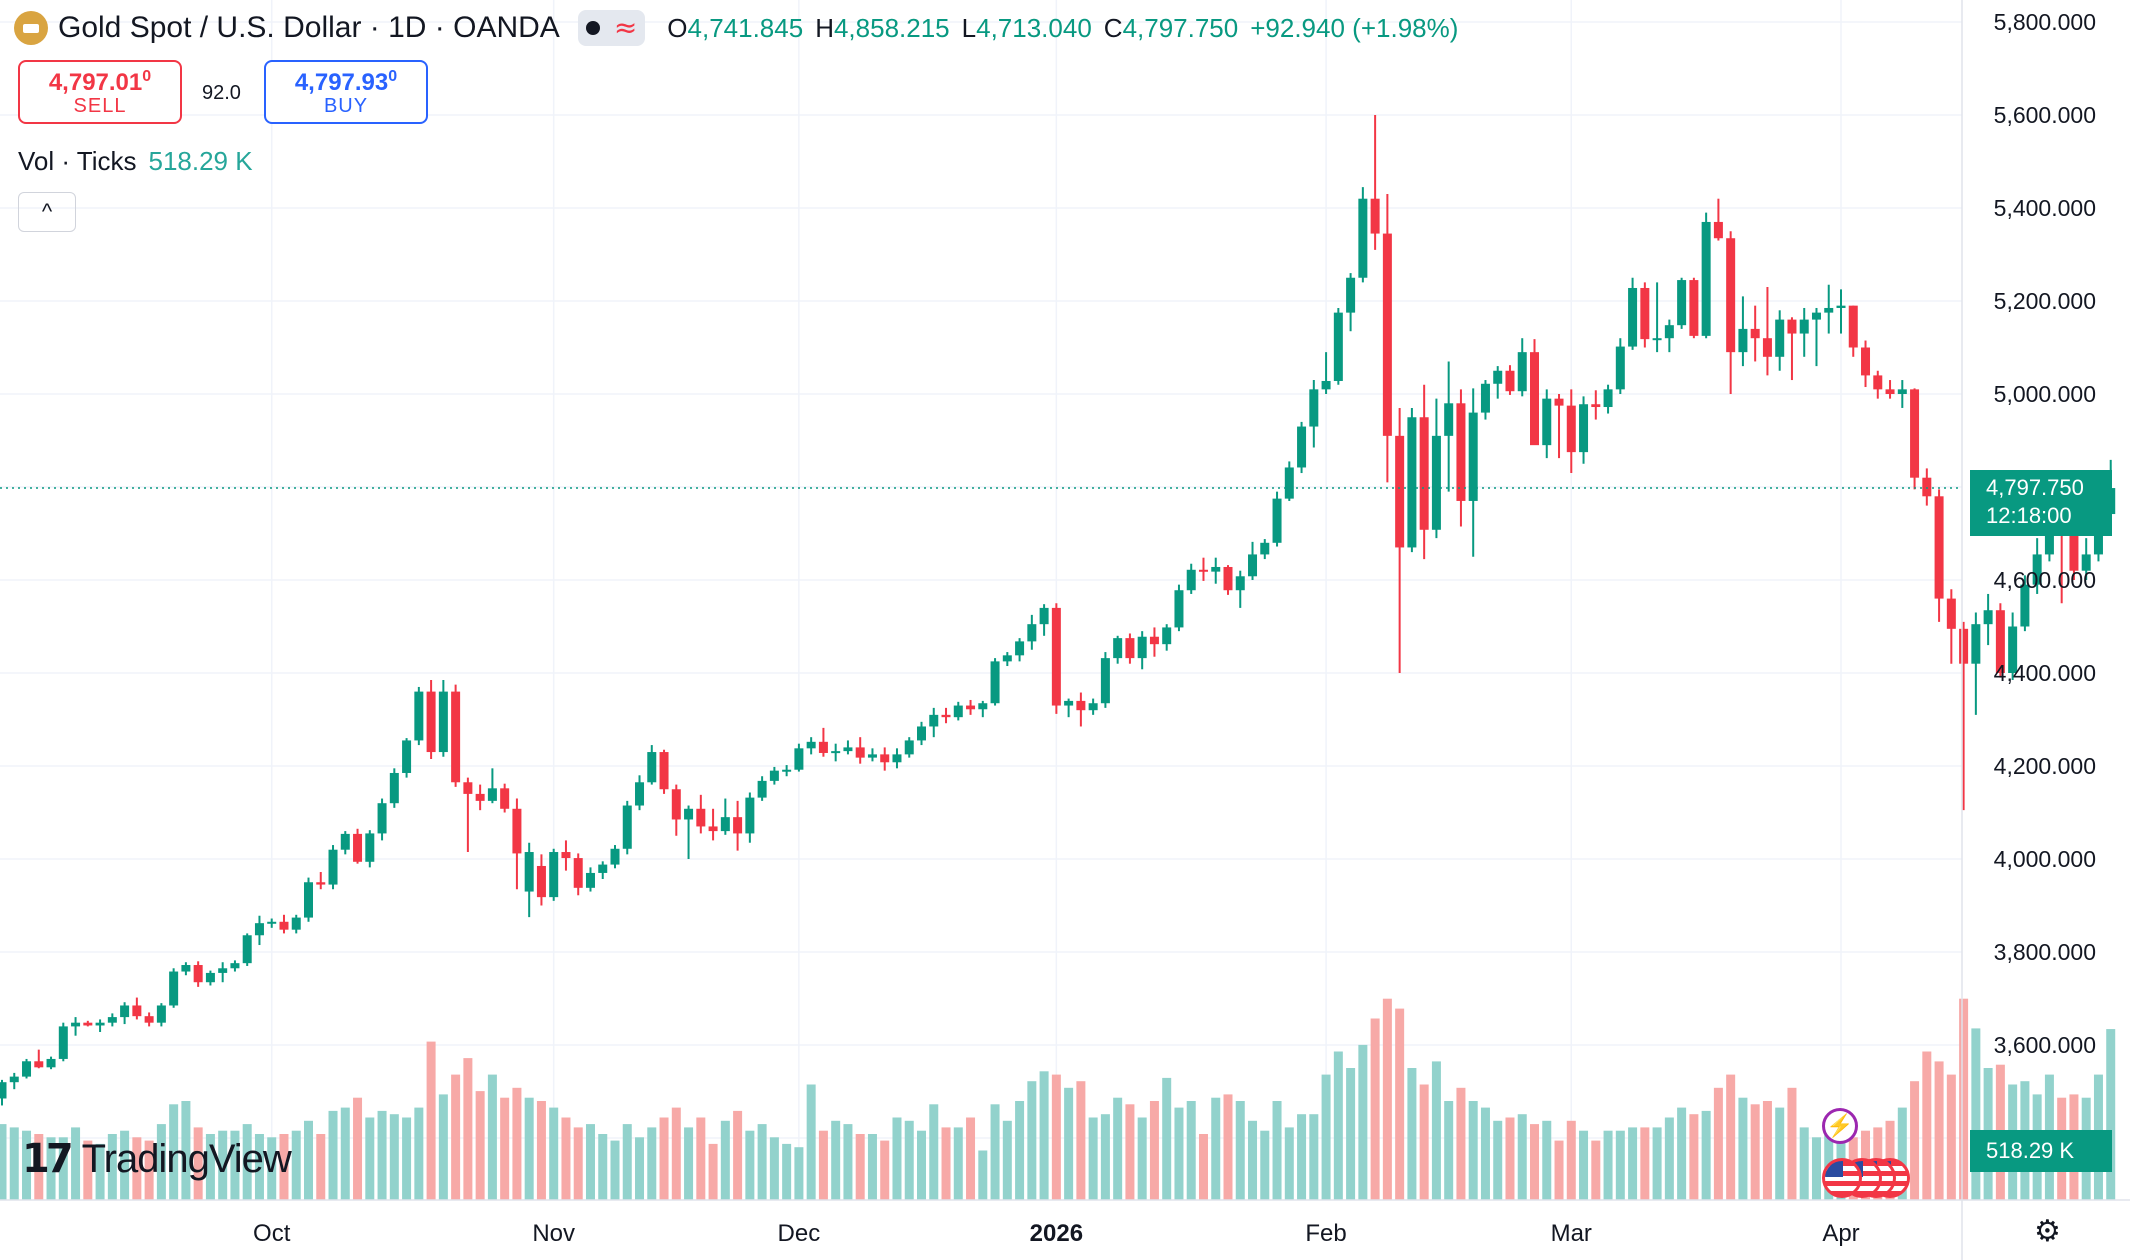 The width and height of the screenshot is (2130, 1260). What do you see at coordinates (1034, 27) in the screenshot?
I see `low-value: 4,713.040` at bounding box center [1034, 27].